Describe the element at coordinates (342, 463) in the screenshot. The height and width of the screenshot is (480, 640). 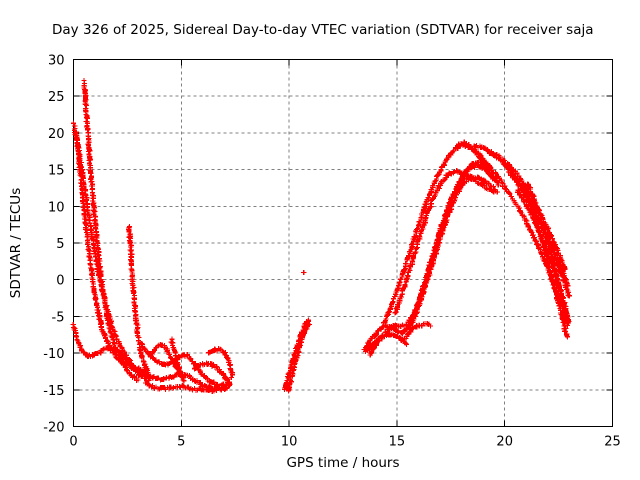
I see `x-axis-title: GPS time / hours` at that location.